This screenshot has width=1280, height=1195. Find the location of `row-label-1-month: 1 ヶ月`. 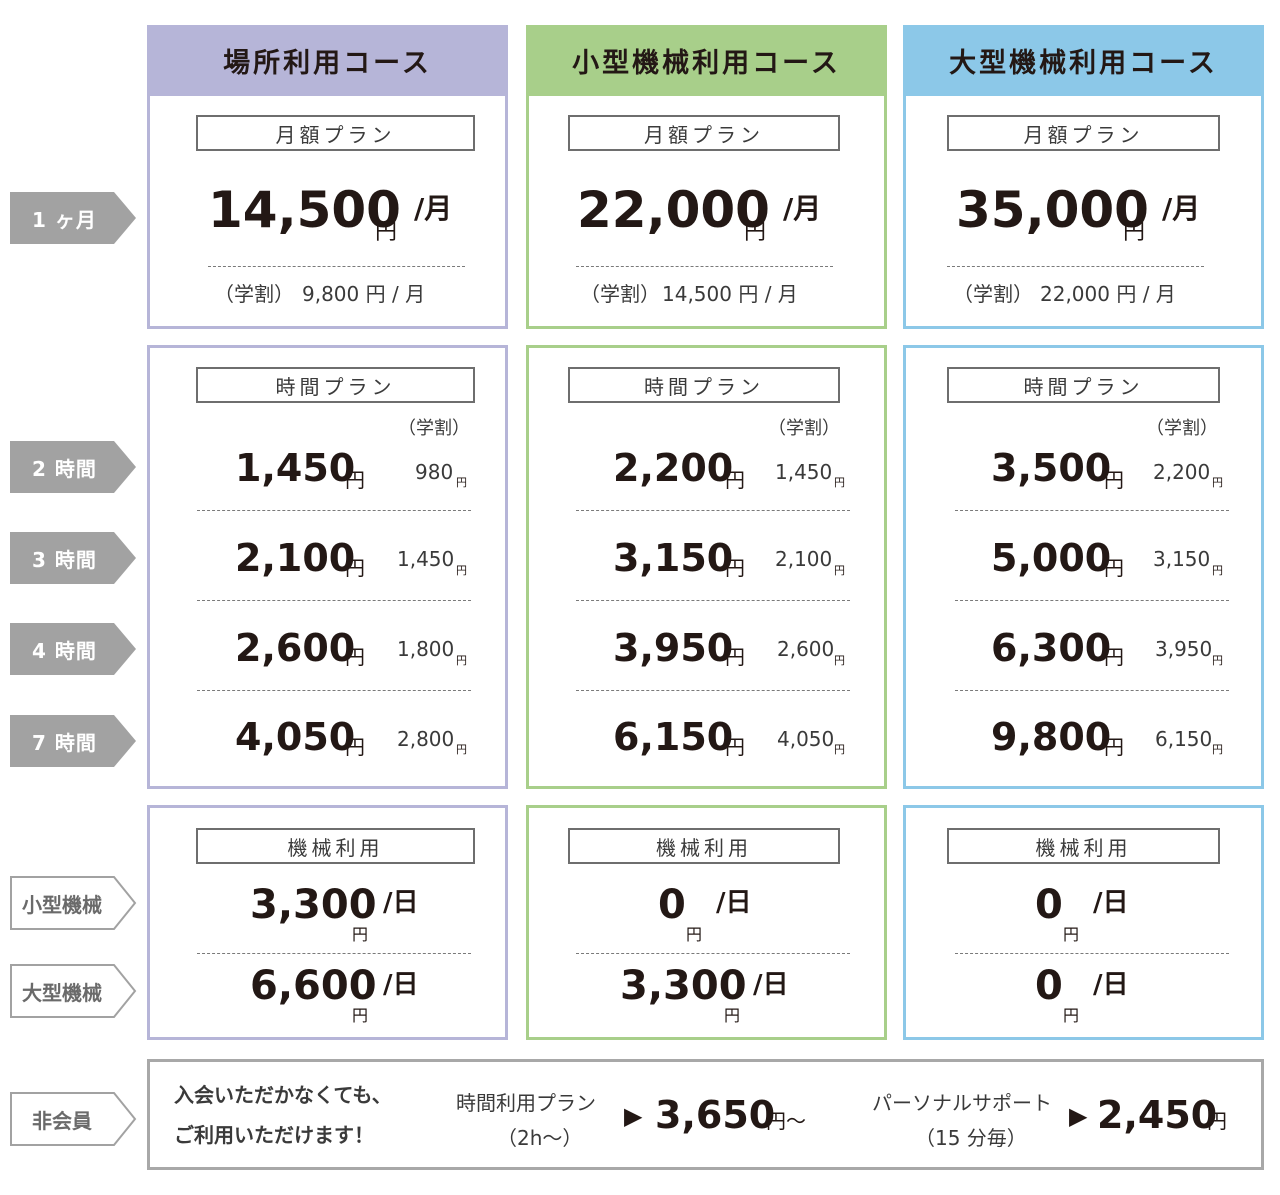

row-label-1-month: 1 ヶ月 is located at coordinates (73, 218).